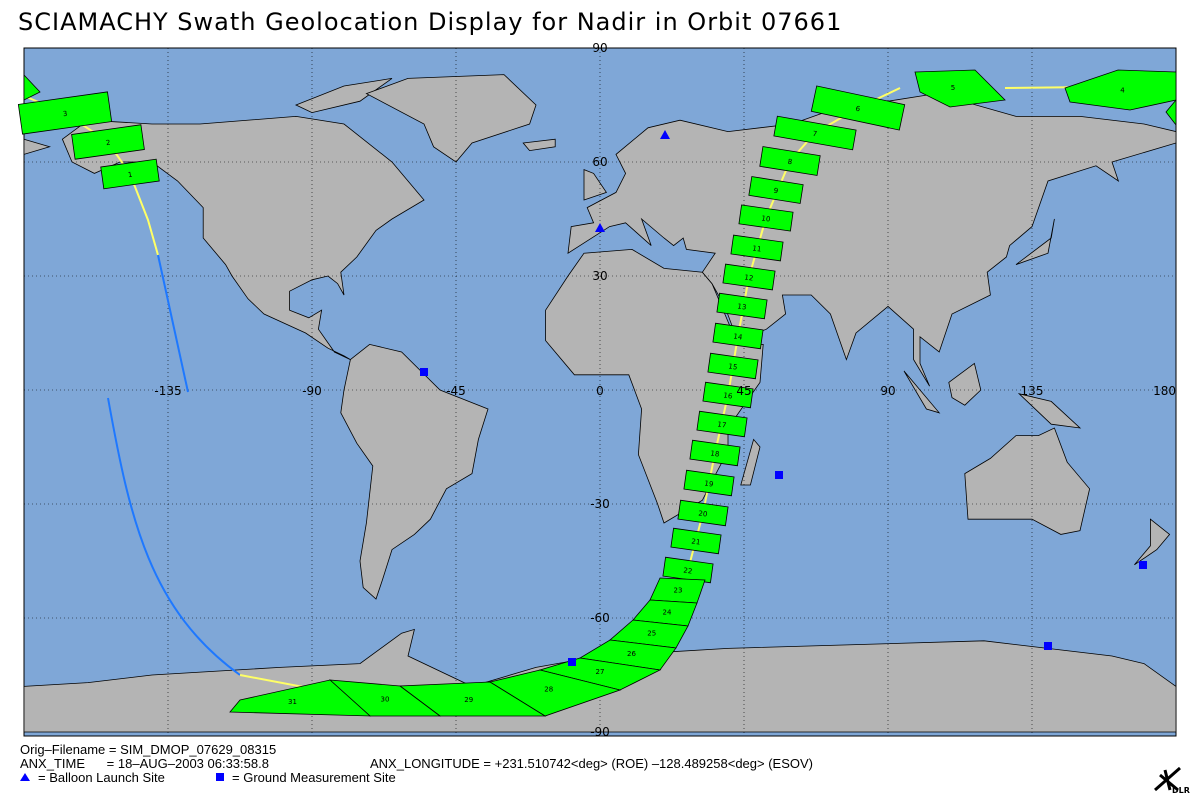  I want to click on swath-cell: 6, so click(858, 108).